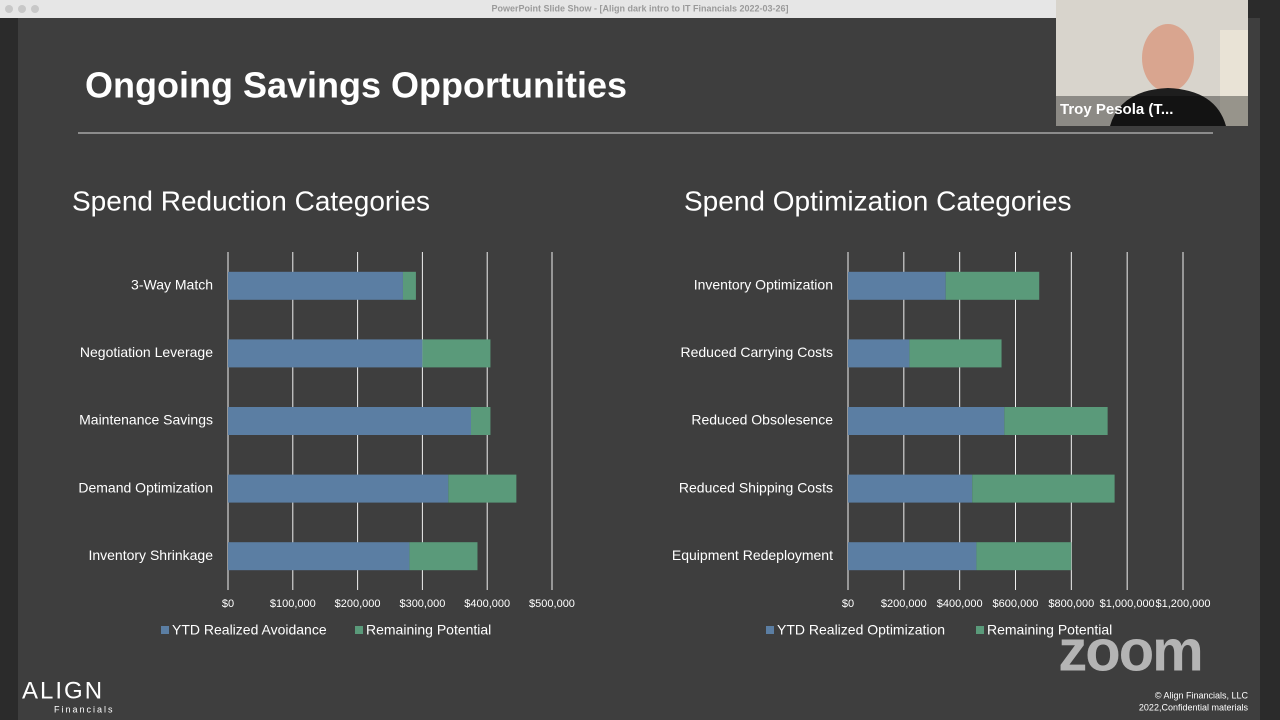  What do you see at coordinates (146, 352) in the screenshot?
I see `category-label: Negotiation Leverage` at bounding box center [146, 352].